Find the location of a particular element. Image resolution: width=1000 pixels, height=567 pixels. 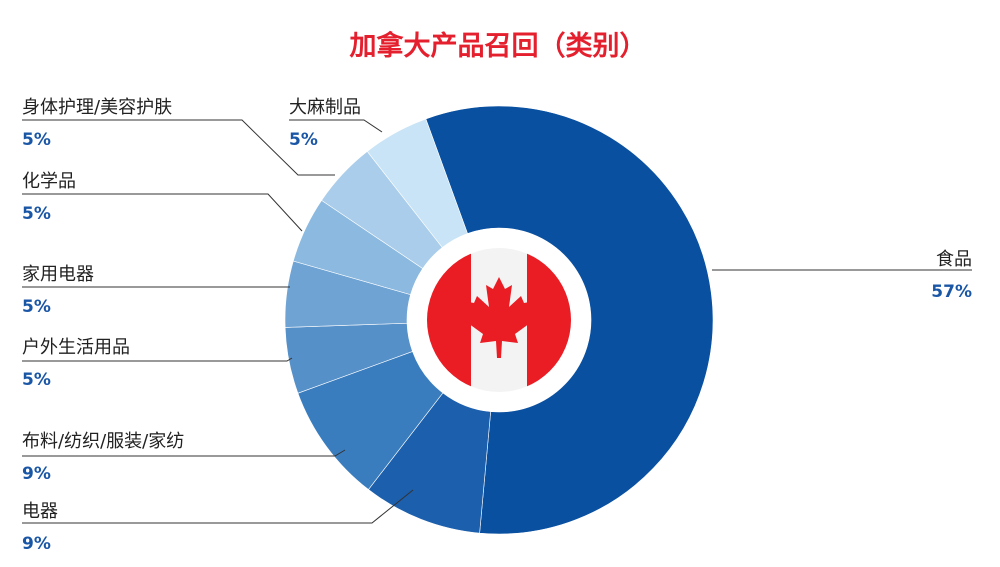

slice-label-0: 食品 is located at coordinates (954, 259).